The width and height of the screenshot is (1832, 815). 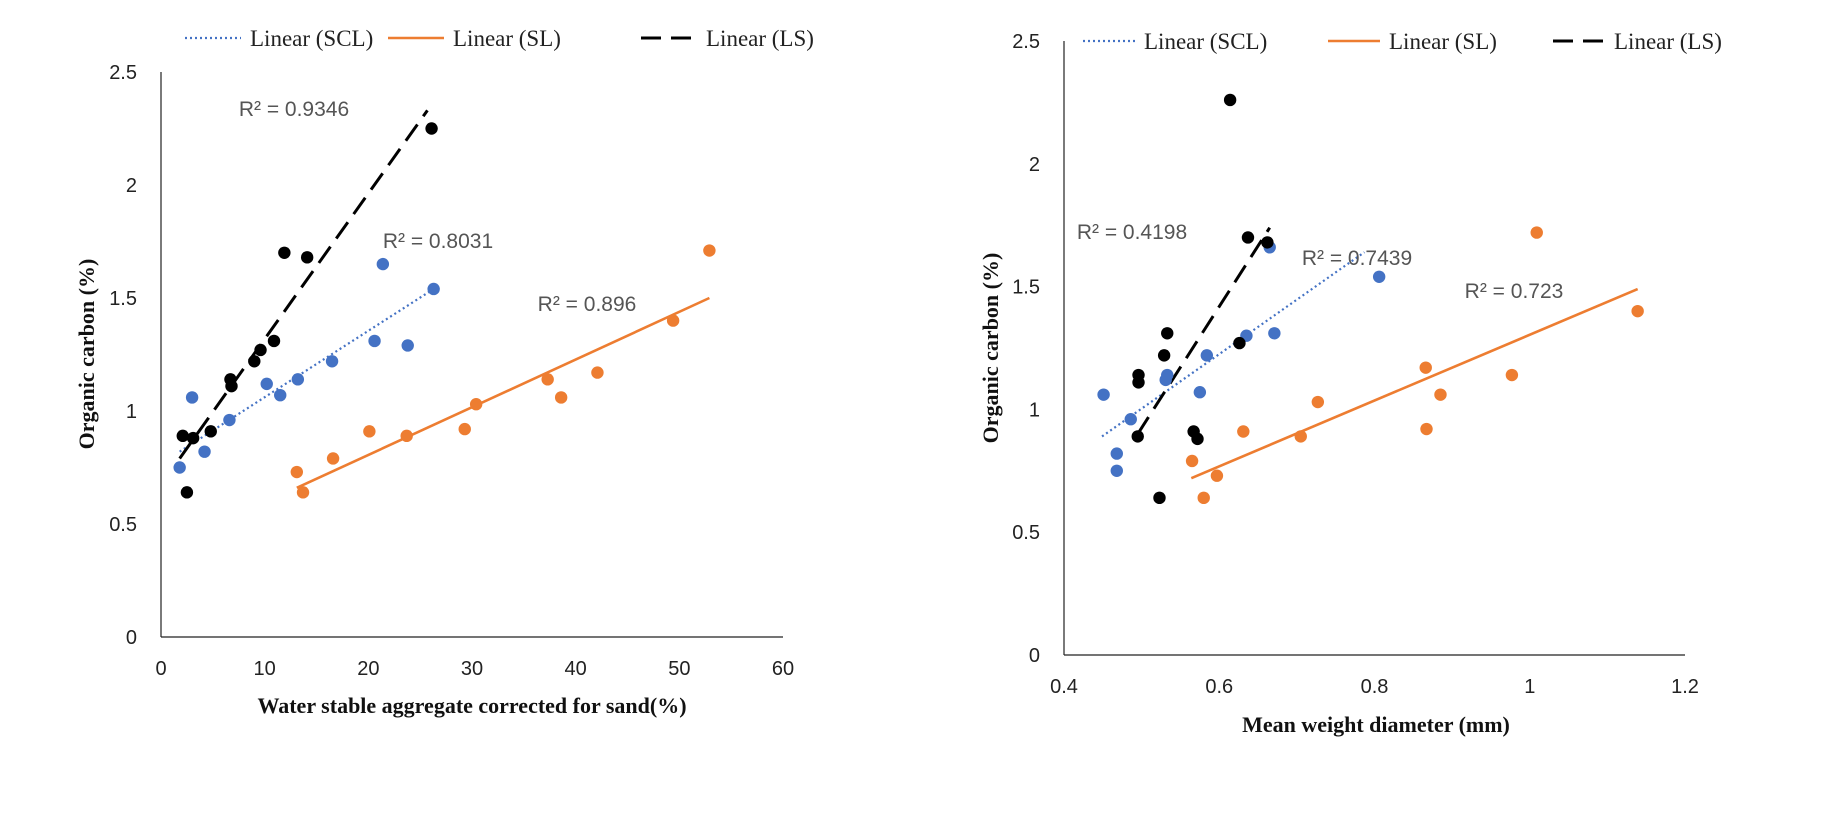 I want to click on x-tick-label: 0, so click(x=160, y=669).